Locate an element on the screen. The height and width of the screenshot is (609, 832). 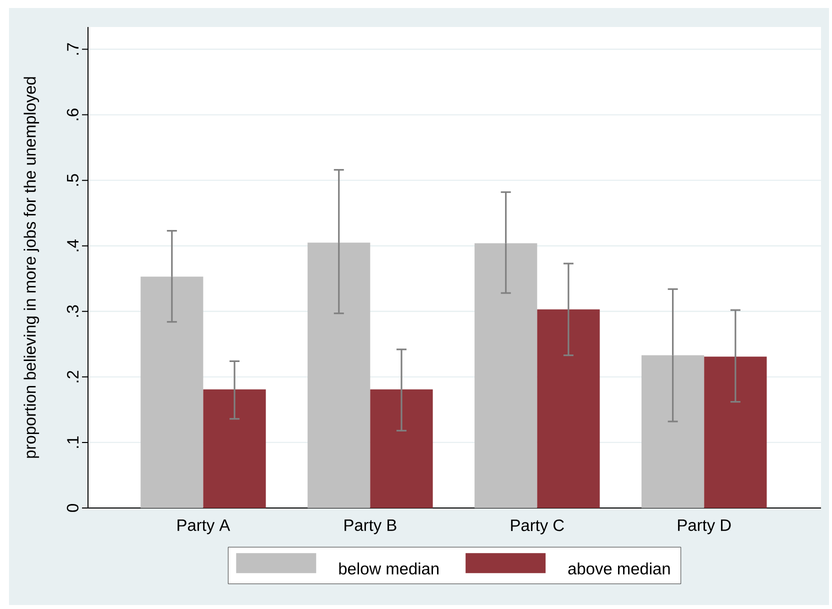
y-tick-label: .7 is located at coordinates (72, 49).